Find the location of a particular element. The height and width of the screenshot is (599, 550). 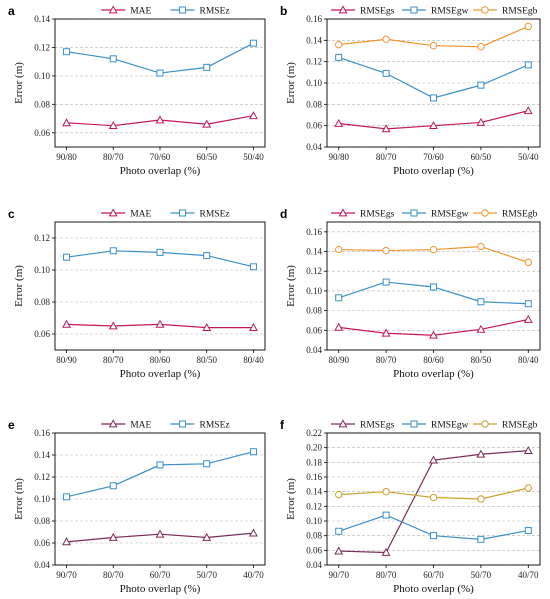

panel-label: d is located at coordinates (283, 214).